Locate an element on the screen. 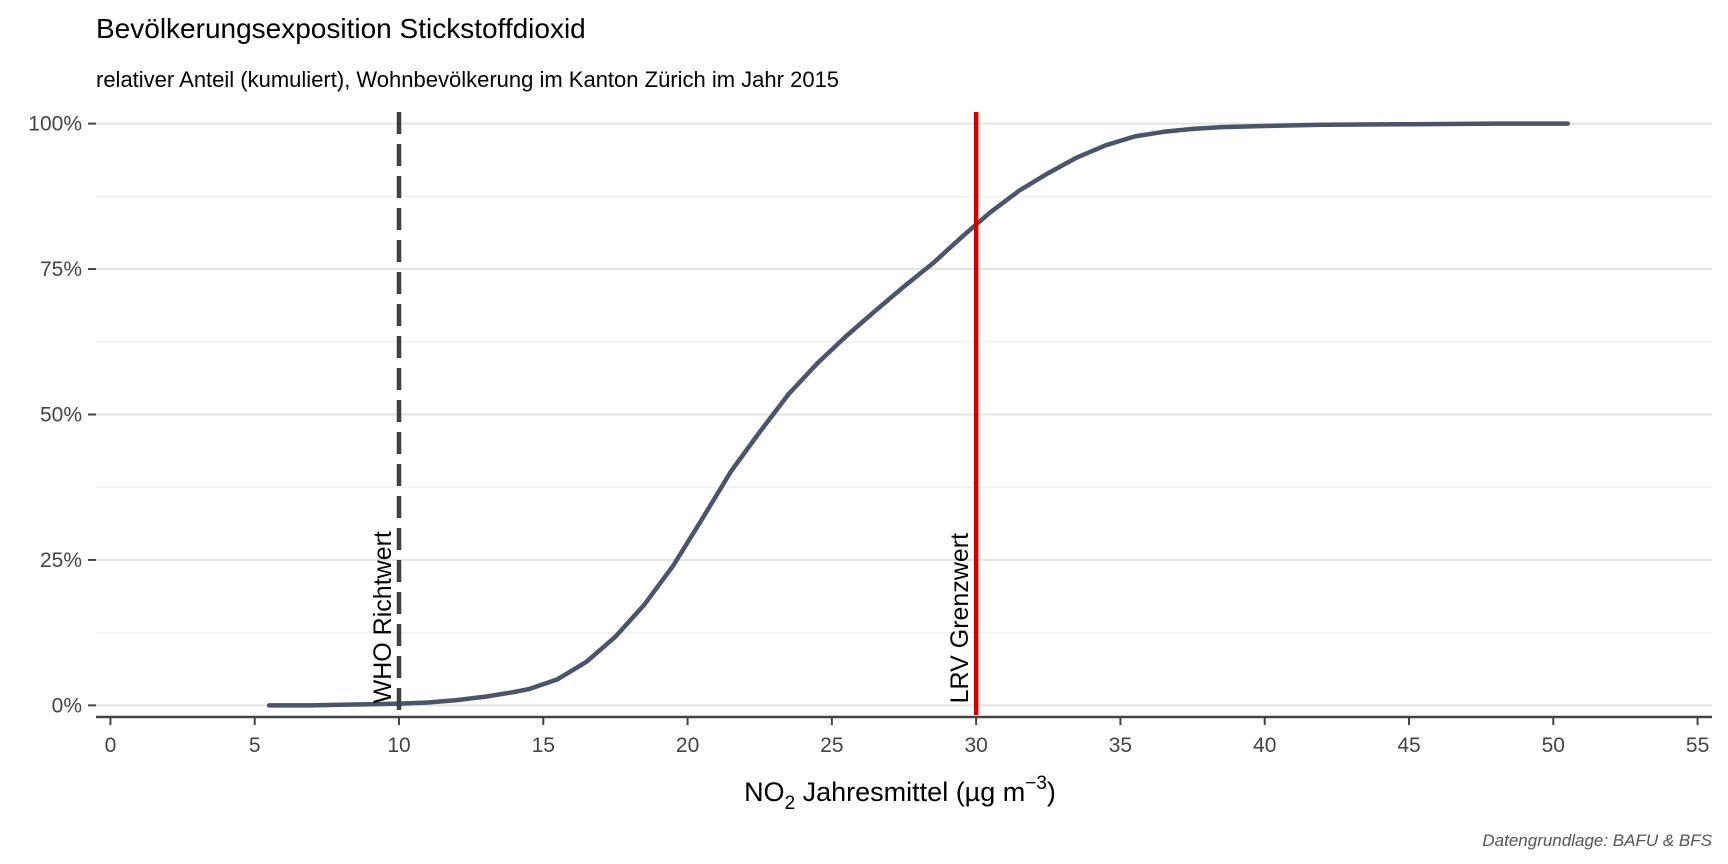 The height and width of the screenshot is (864, 1728). x-axis-title-suffix: ) is located at coordinates (1051, 792).